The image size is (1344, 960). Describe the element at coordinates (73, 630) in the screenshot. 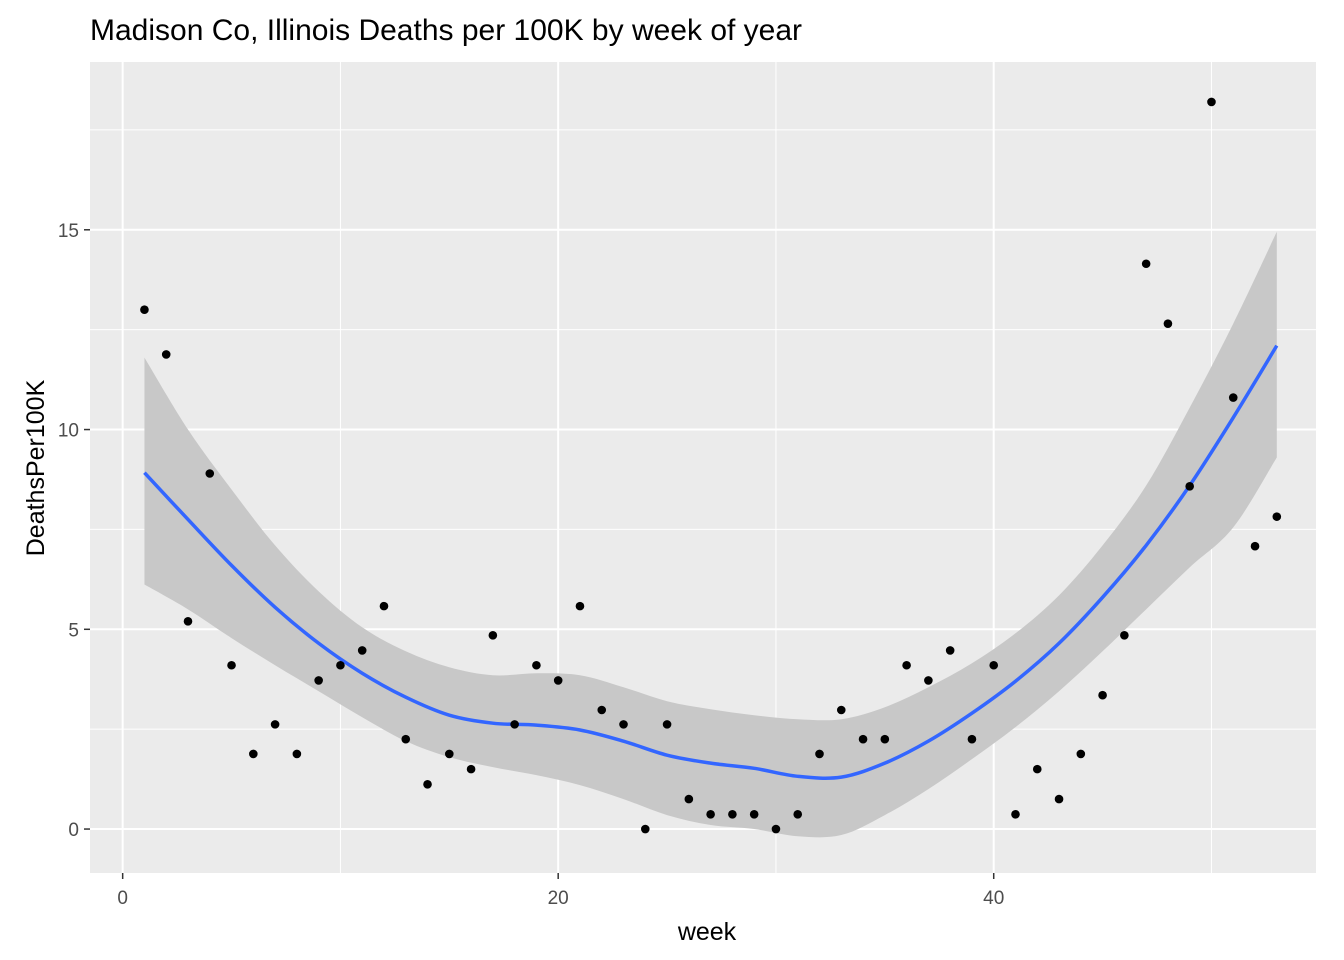

I see `y-tick-label: 5` at that location.